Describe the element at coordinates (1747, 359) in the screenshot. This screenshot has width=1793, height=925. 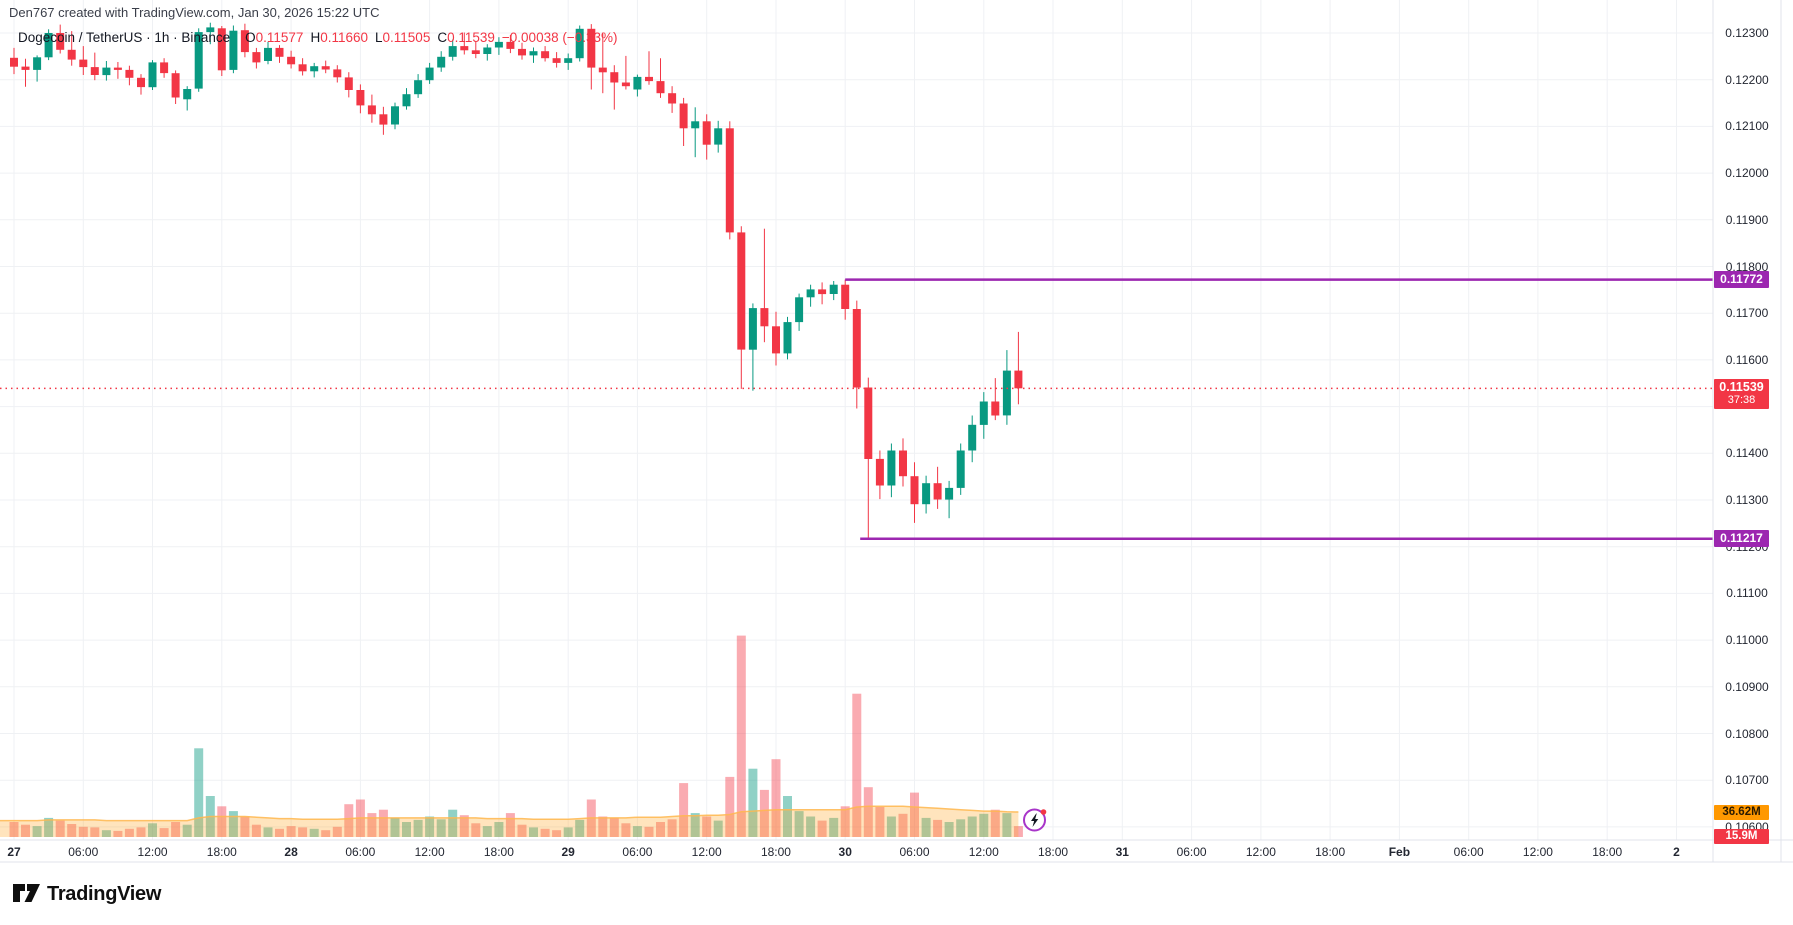
I see `price-tick-label: 0.11600` at that location.